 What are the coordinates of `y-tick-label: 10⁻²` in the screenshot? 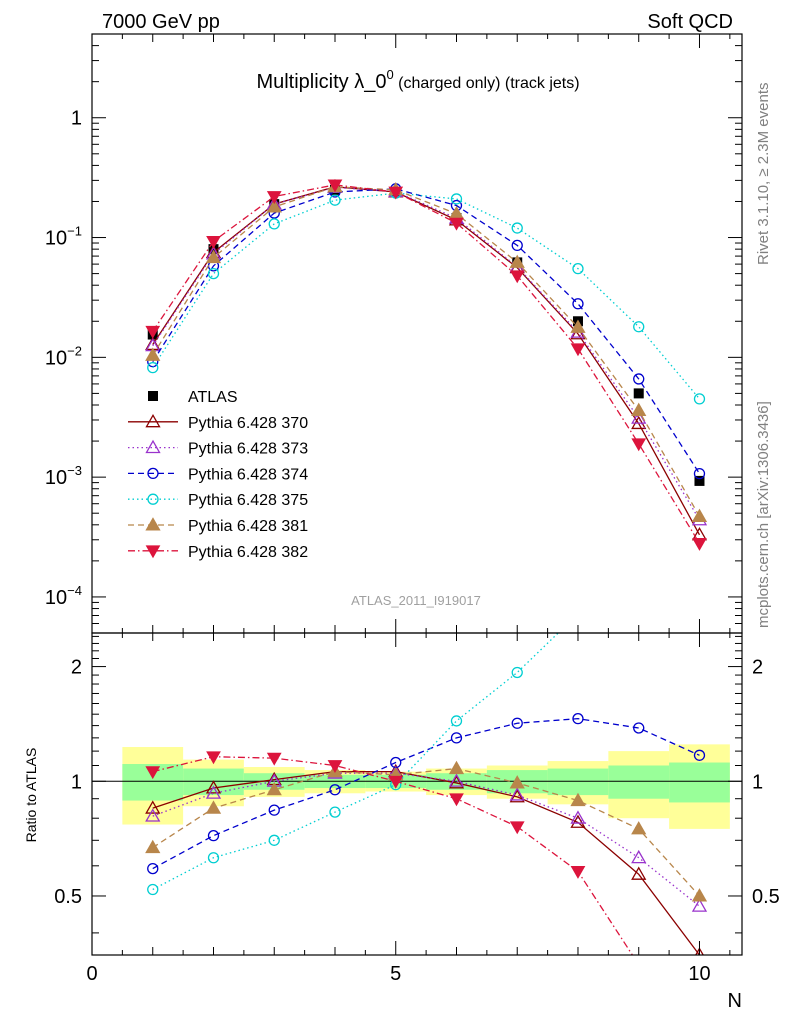 It's located at (63, 356).